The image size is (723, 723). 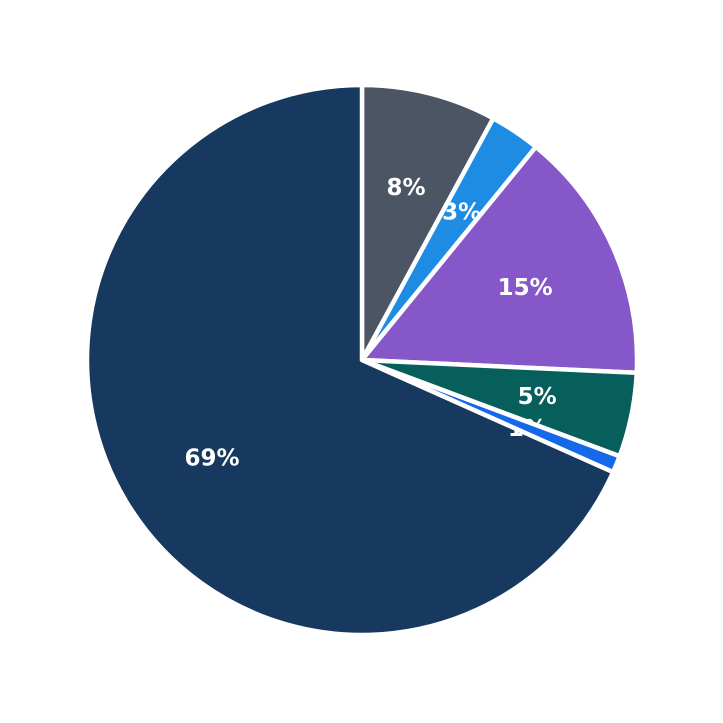 What do you see at coordinates (461, 213) in the screenshot?
I see `pie-slice-label: 3%` at bounding box center [461, 213].